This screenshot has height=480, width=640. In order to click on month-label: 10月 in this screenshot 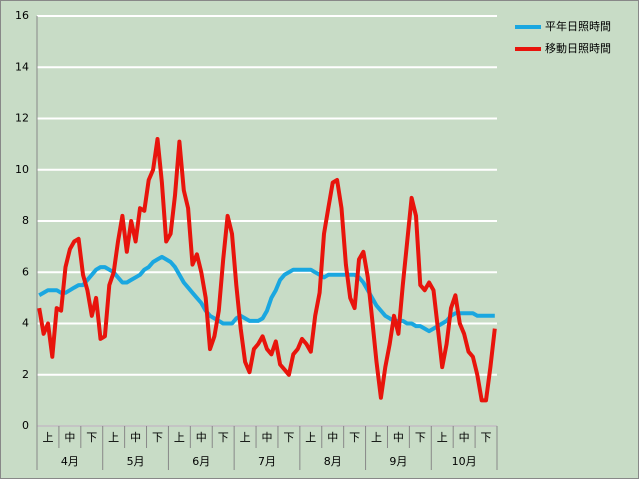, I will do `click(464, 461)`.